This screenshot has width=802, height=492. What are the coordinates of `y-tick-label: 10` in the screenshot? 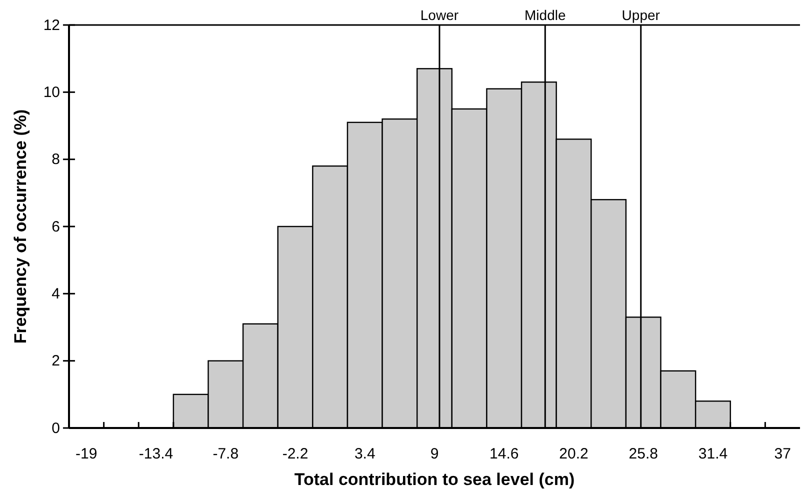 It's located at (51, 92).